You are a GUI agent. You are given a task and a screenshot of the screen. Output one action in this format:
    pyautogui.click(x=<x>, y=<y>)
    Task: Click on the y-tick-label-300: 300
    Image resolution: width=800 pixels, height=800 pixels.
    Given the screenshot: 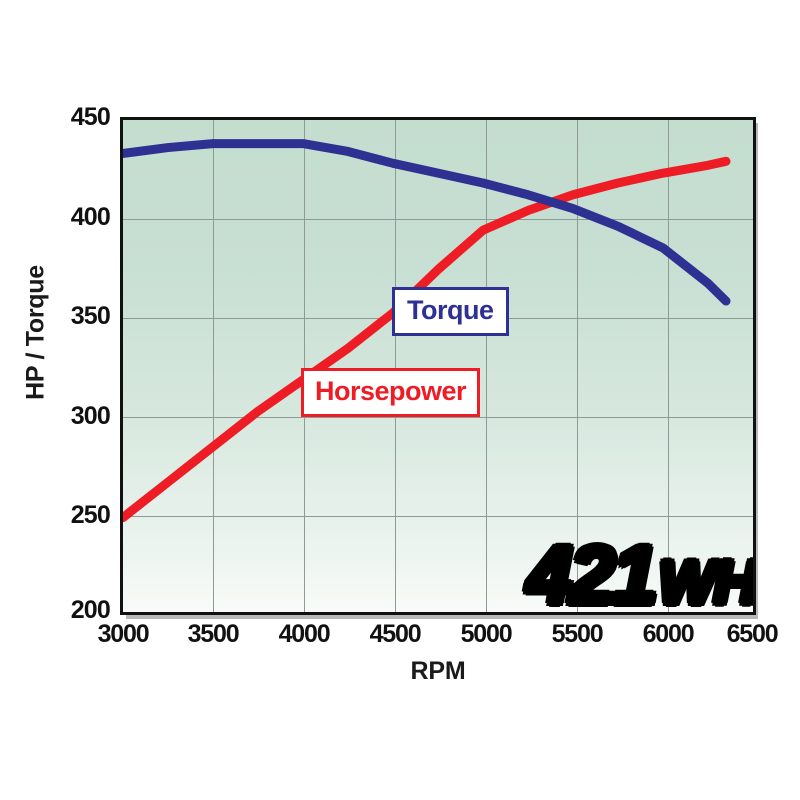 What is the action you would take?
    pyautogui.click(x=90, y=416)
    